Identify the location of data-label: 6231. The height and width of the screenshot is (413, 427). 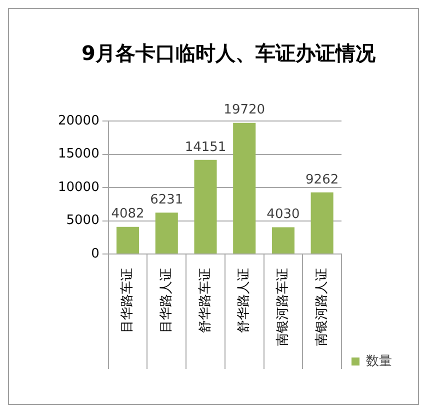
(167, 200).